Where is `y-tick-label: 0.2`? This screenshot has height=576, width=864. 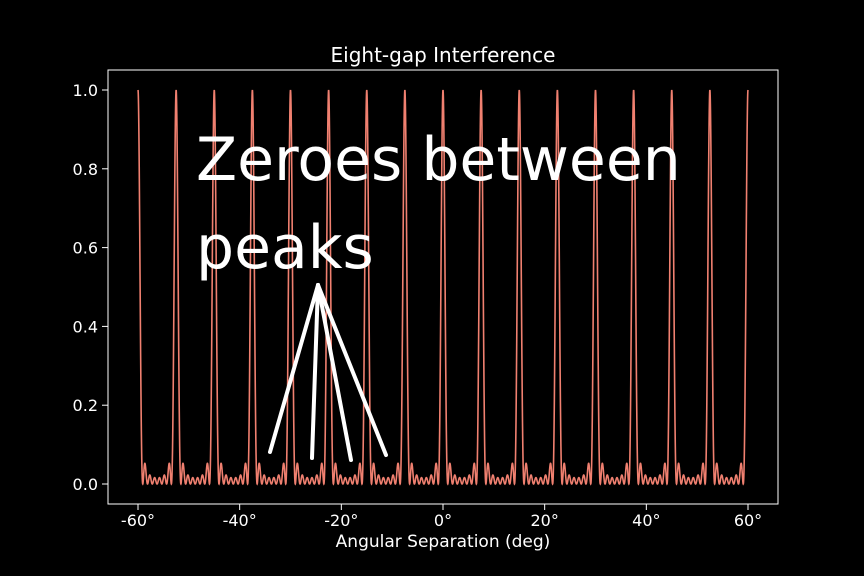 y-tick-label: 0.2 is located at coordinates (85, 405).